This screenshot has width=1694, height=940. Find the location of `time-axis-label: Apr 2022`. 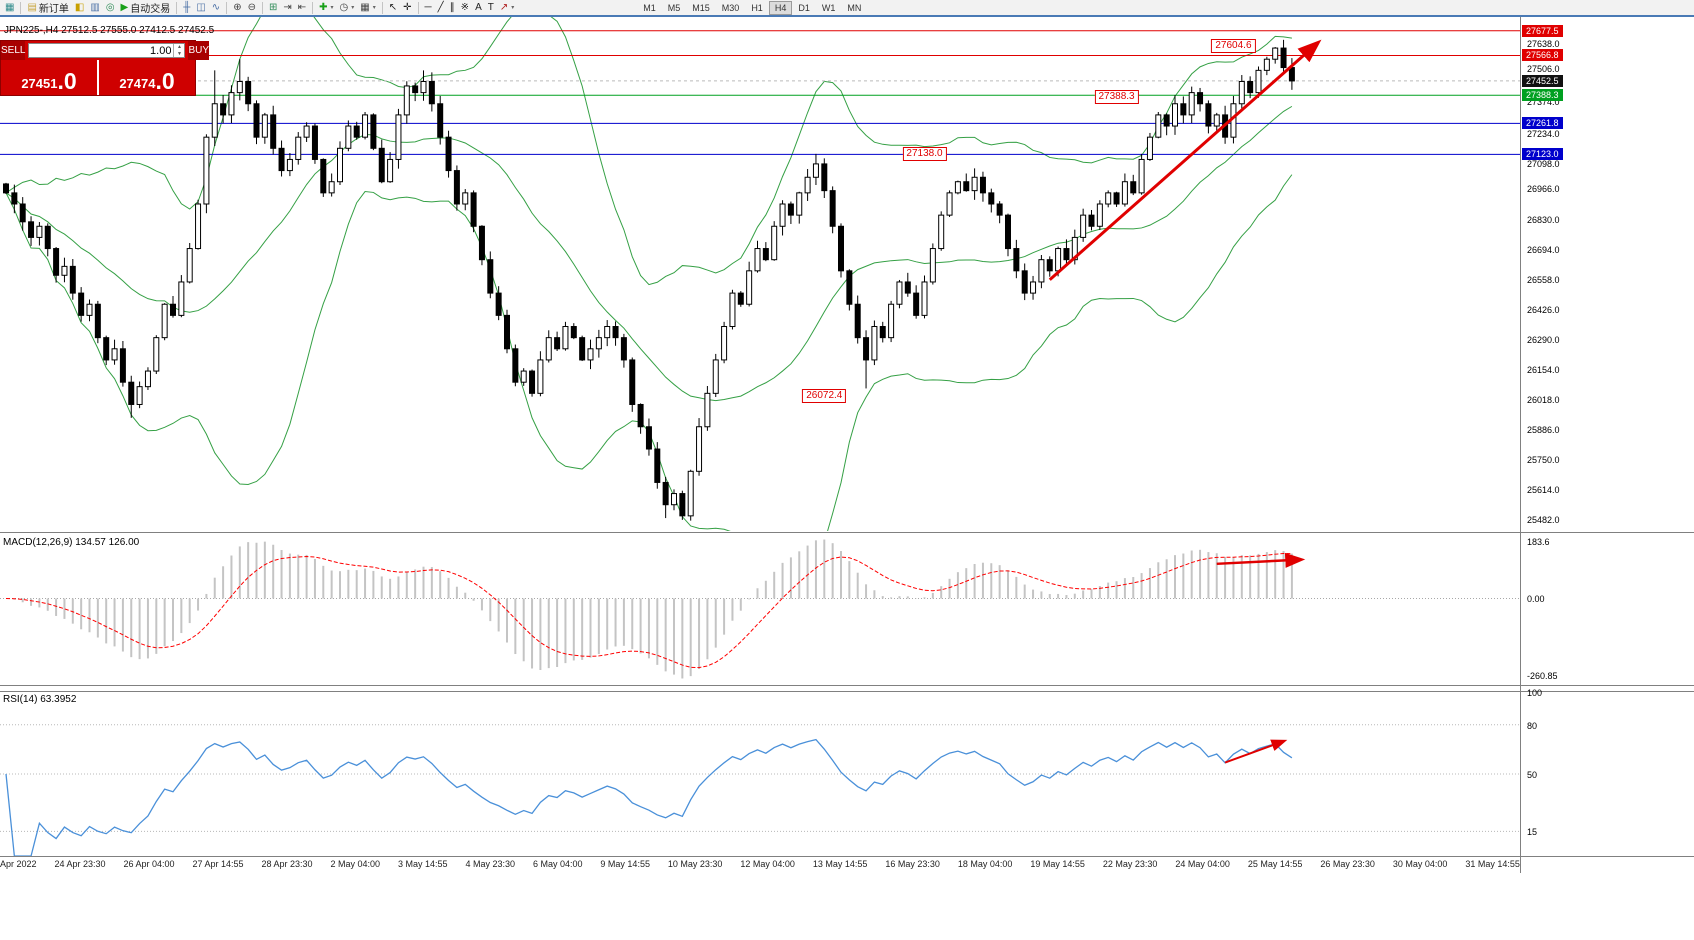

time-axis-label: Apr 2022 is located at coordinates (18, 864).